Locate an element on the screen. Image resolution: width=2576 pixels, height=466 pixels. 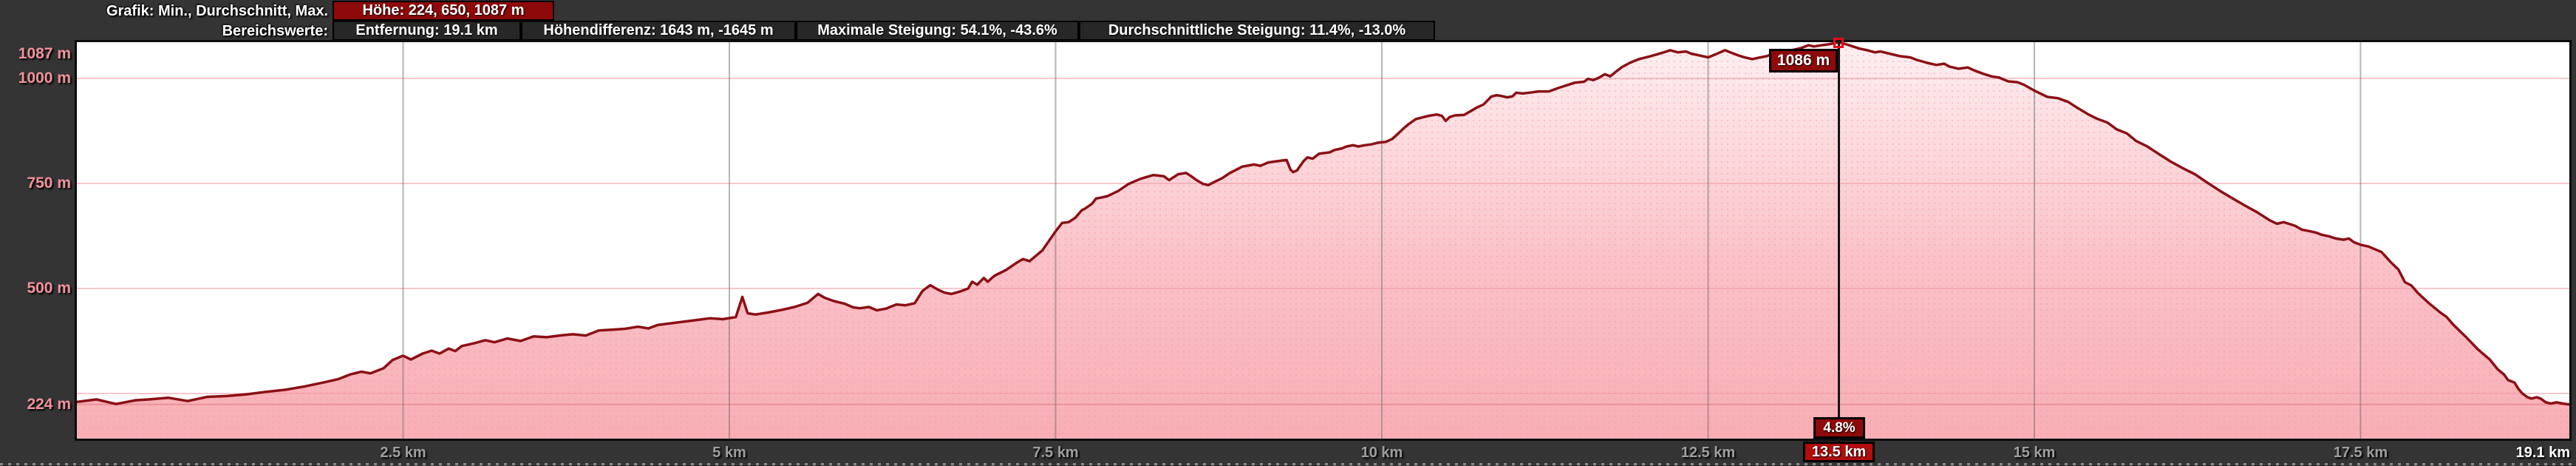
elevation-min-avg-max-badge: Höhe: 224, 650, 1087 m is located at coordinates (443, 11).